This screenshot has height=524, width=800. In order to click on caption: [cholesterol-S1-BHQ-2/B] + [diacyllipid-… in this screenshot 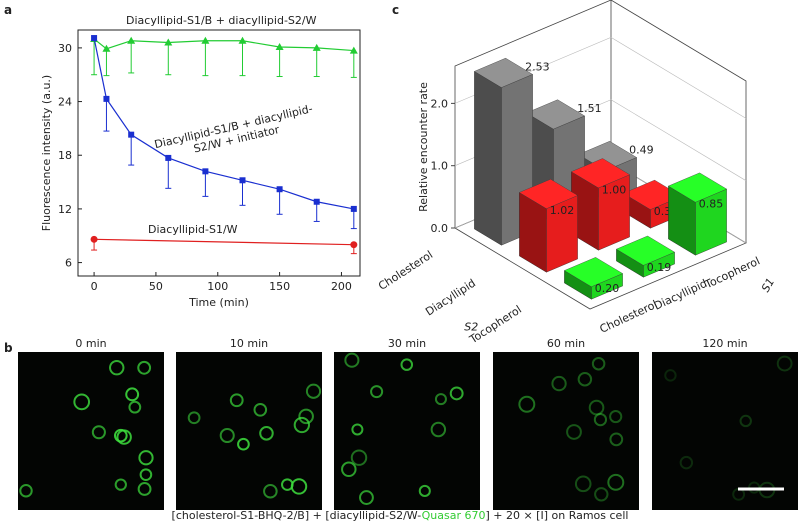, I will do `click(400, 515)`.